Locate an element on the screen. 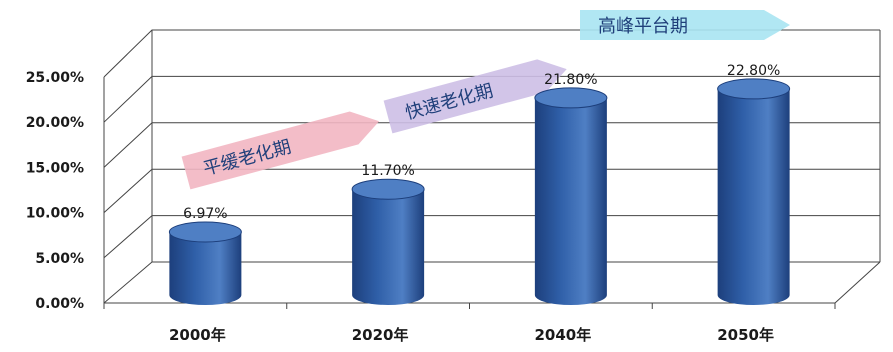 The height and width of the screenshot is (352, 893). annotation-text: 高峰平台期 is located at coordinates (643, 26).